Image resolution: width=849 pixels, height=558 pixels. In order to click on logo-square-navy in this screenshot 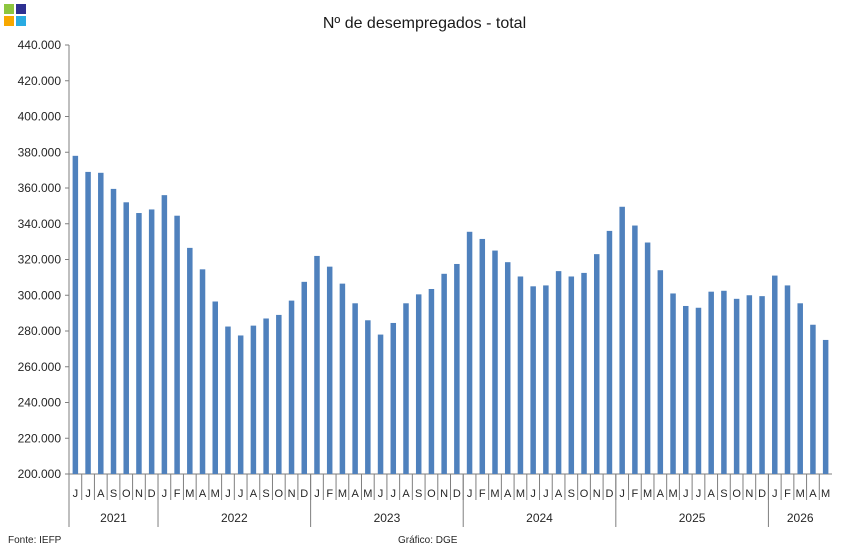, I will do `click(21, 9)`.